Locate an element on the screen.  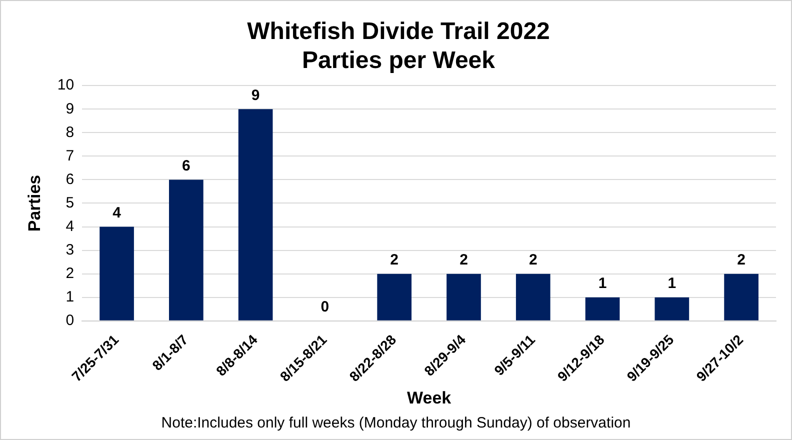
y-tick-label: 6 is located at coordinates (70, 179).